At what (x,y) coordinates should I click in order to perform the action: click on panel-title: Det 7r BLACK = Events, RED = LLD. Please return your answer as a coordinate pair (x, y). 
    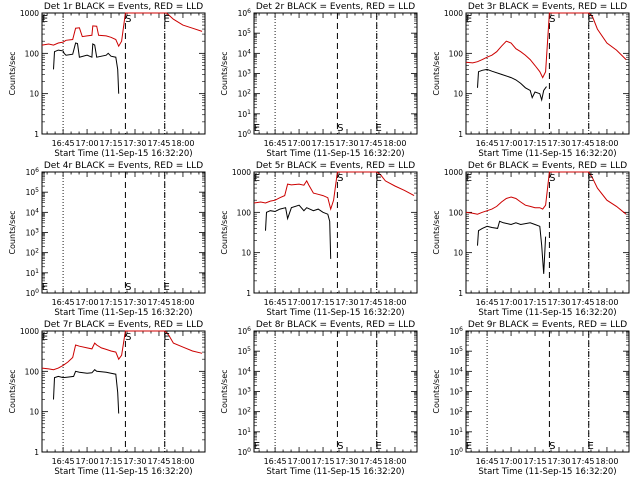
    Looking at the image, I should click on (123, 325).